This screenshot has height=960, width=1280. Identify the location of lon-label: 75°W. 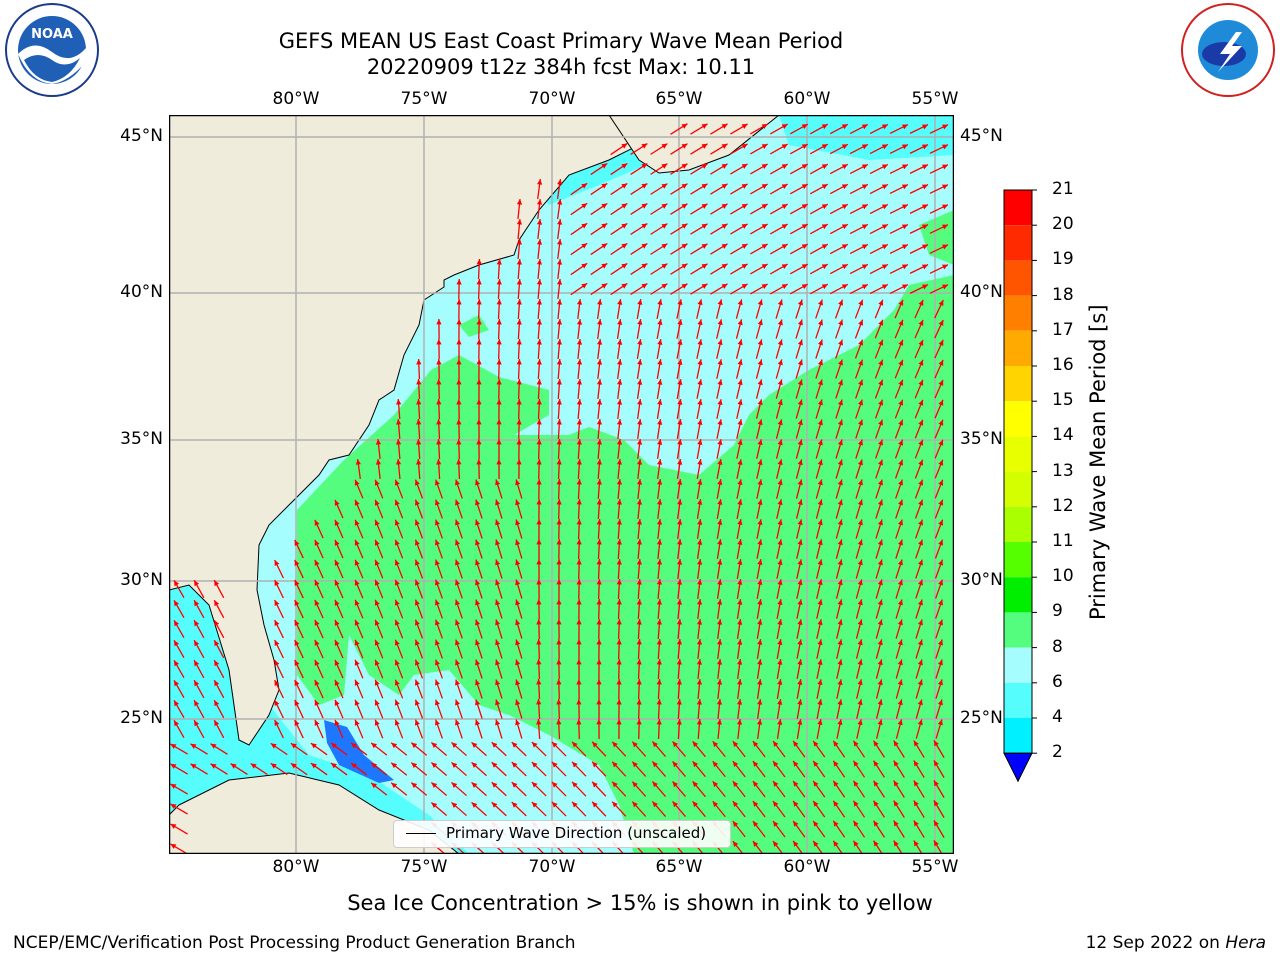
(424, 867).